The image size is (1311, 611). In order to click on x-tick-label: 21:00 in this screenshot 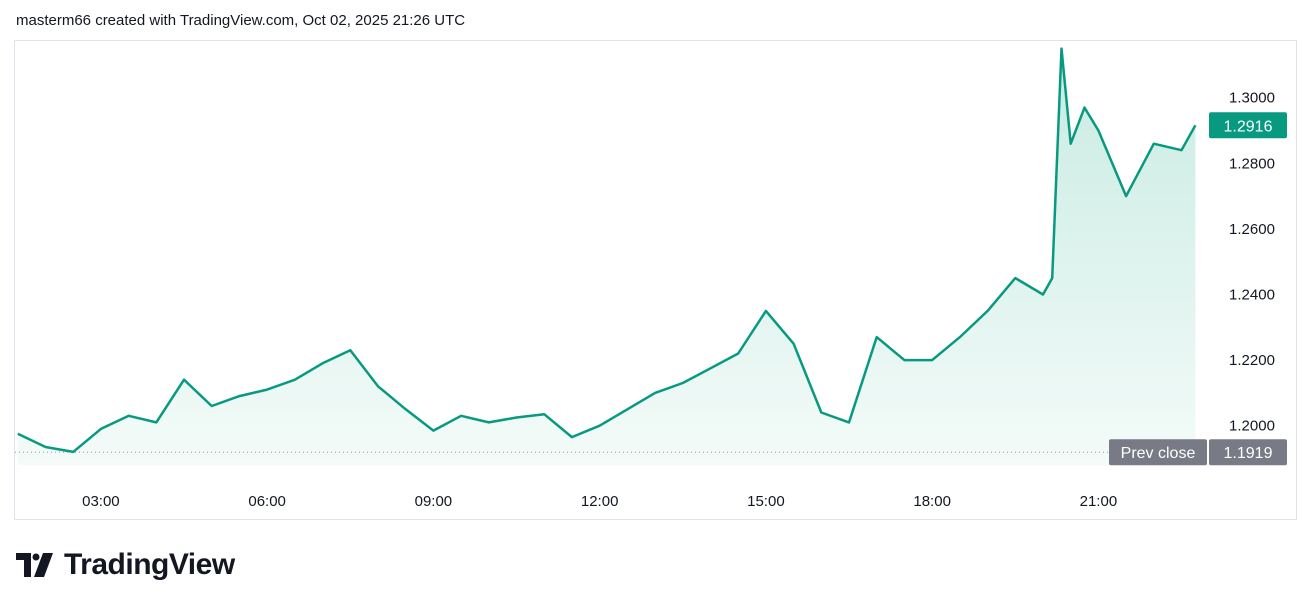, I will do `click(1099, 501)`.